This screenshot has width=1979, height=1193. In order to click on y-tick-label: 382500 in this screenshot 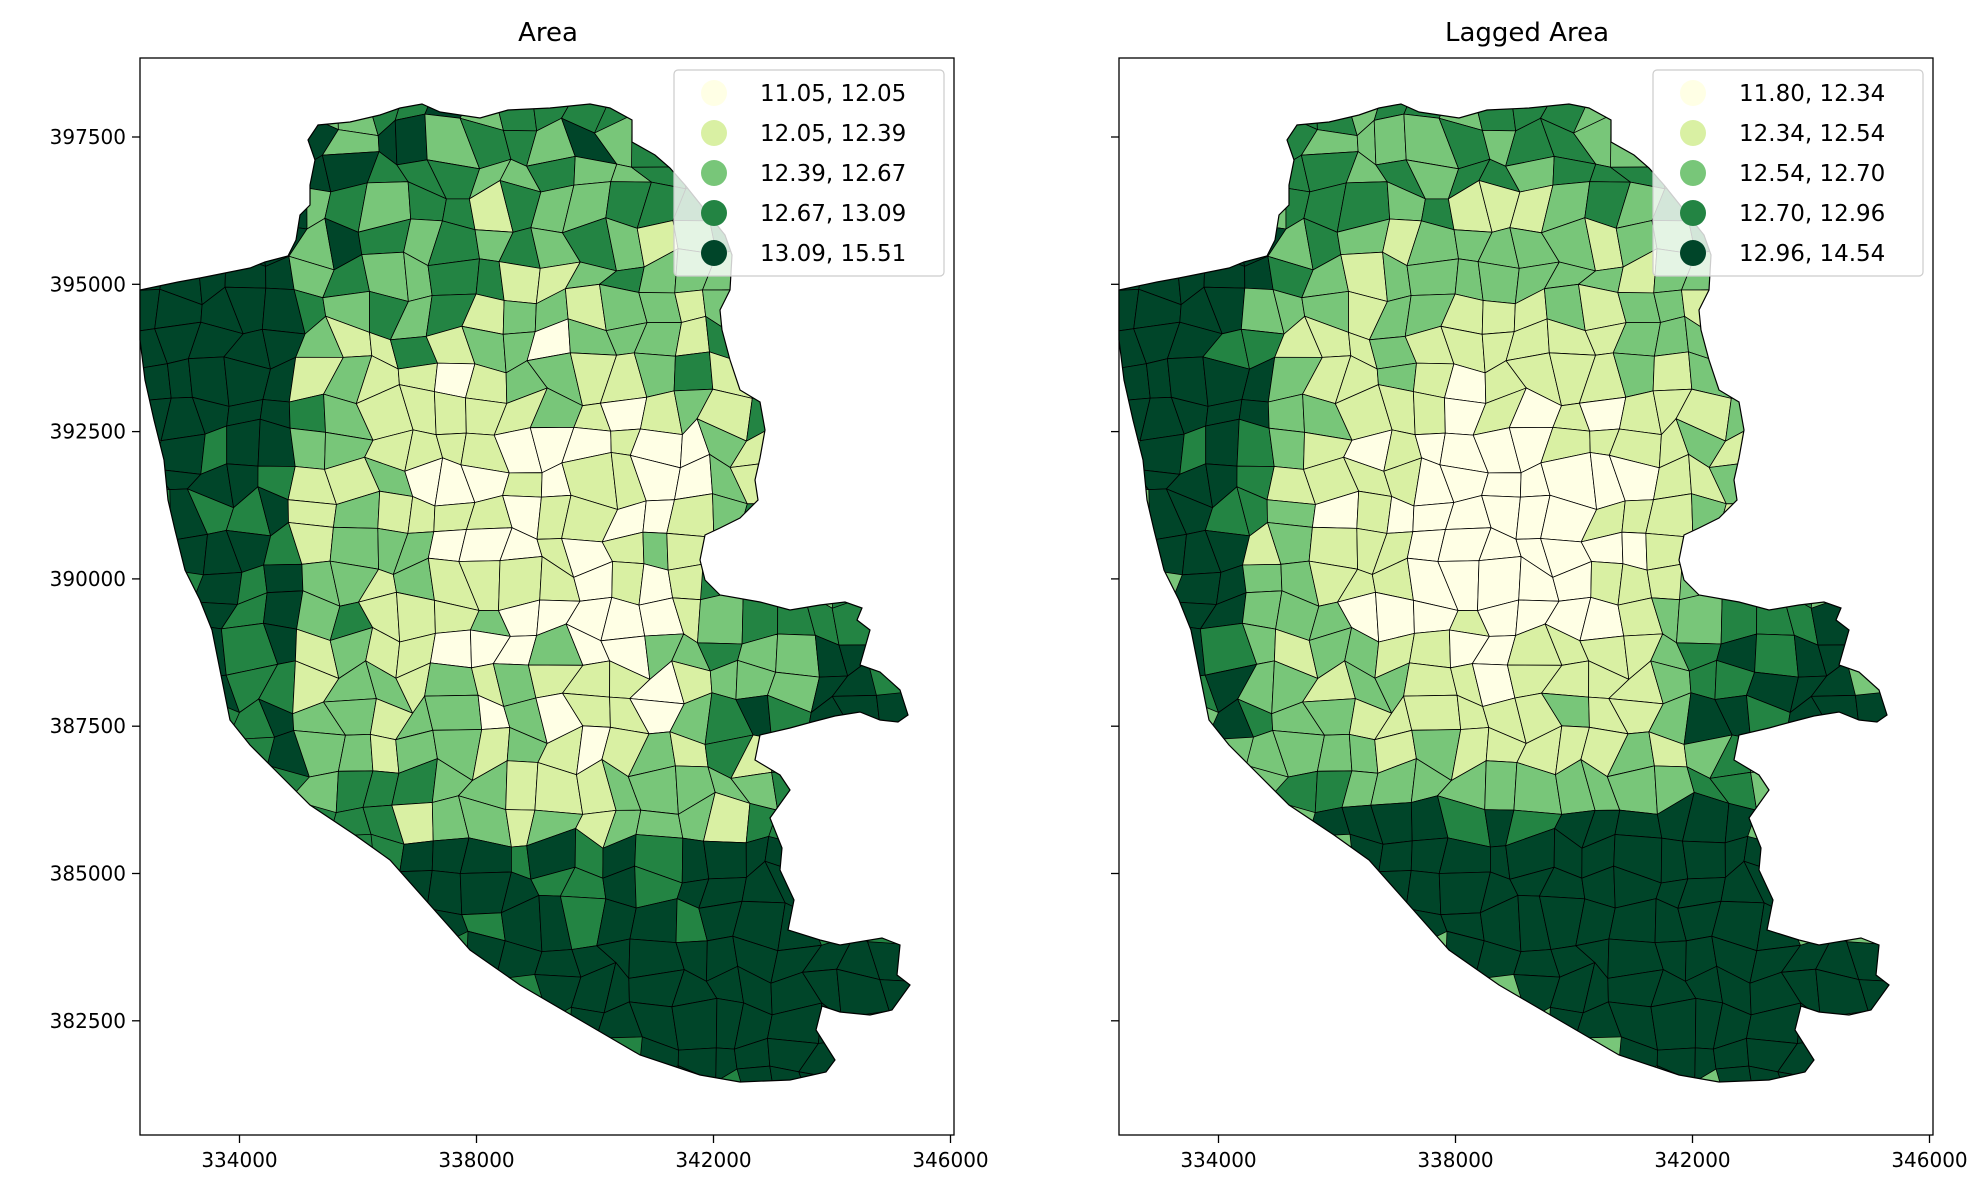, I will do `click(88, 1021)`.